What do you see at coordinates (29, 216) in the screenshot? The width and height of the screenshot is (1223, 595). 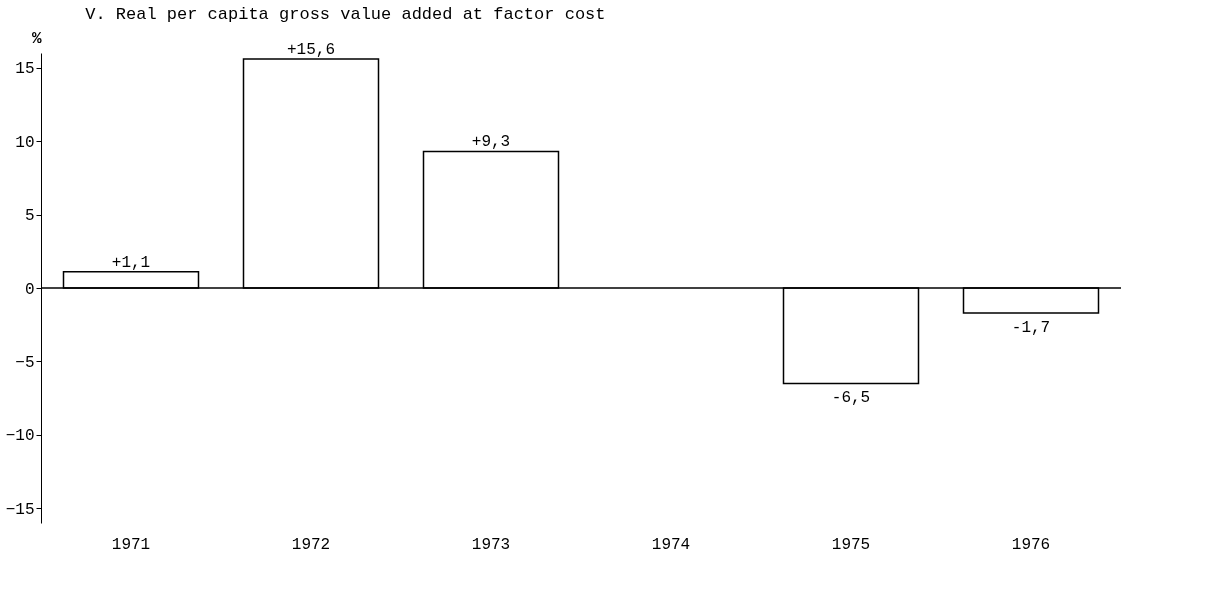 I see `y-tick-label: 5` at bounding box center [29, 216].